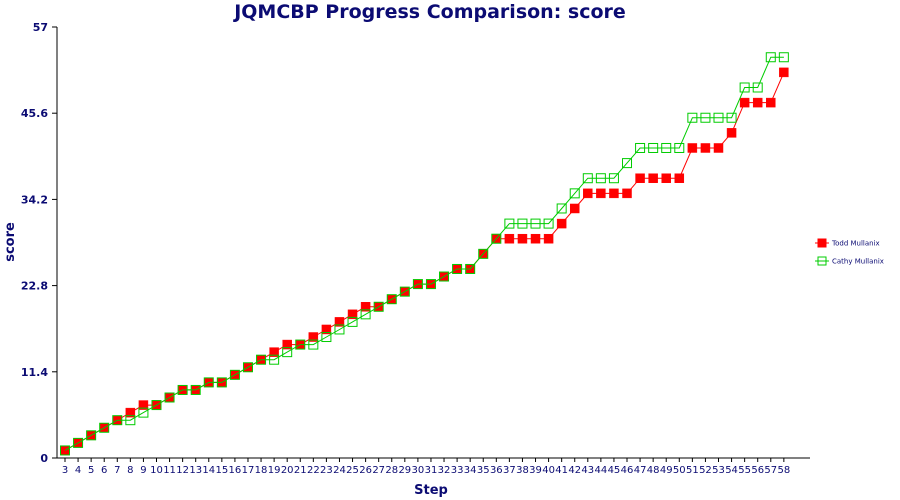  Describe the element at coordinates (614, 470) in the screenshot. I see `x-tick-label: 45` at that location.